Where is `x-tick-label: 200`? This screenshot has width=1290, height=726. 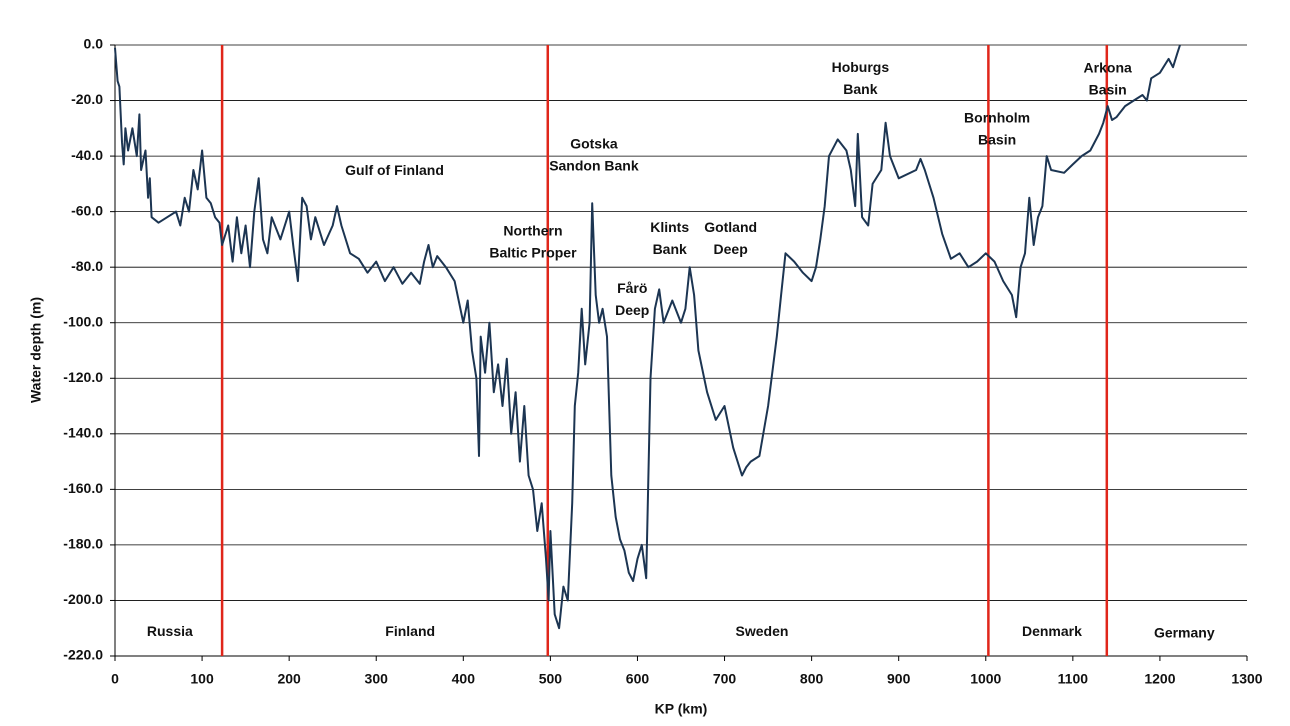
x-tick-label: 200 is located at coordinates (289, 679).